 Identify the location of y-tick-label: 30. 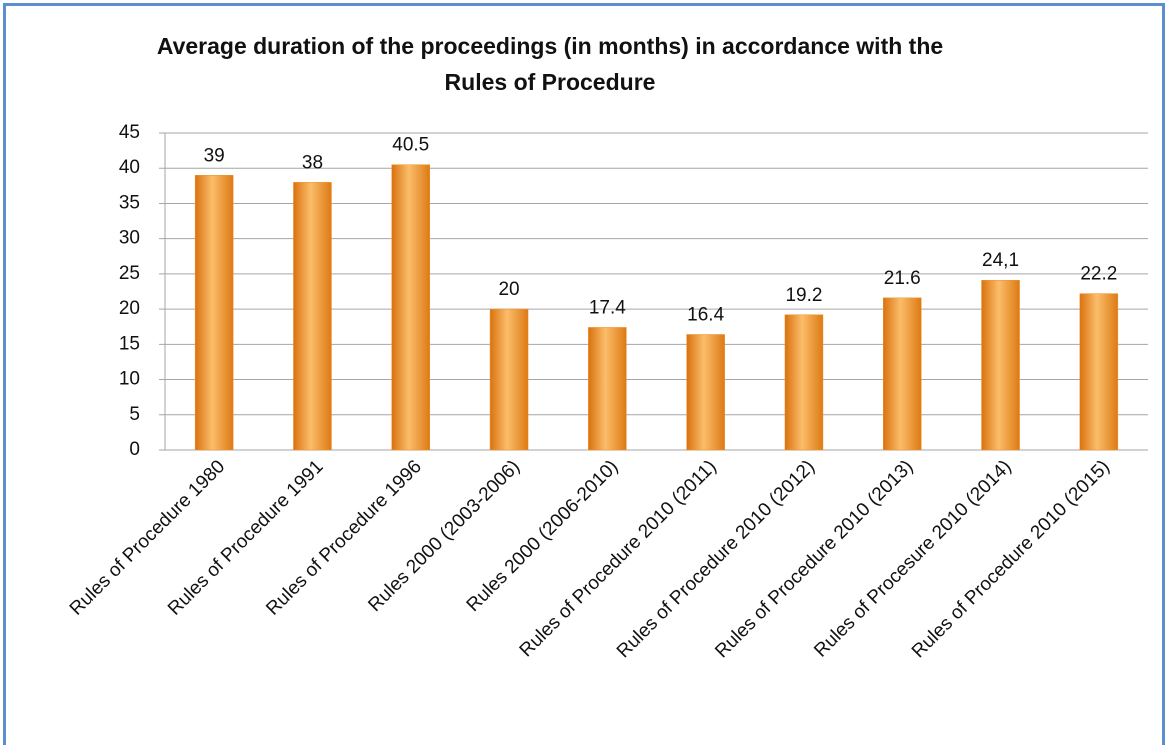
(129, 238).